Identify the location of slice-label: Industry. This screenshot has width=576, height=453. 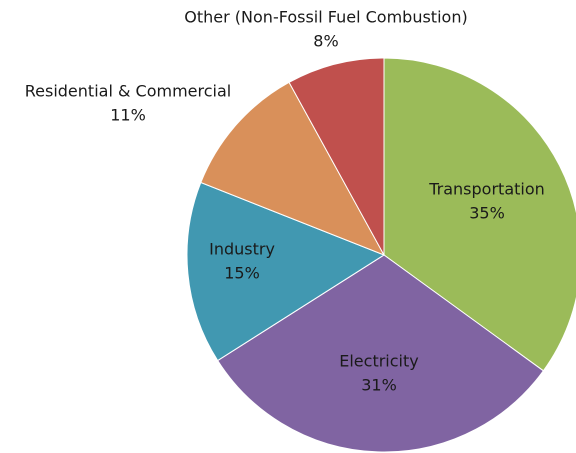
(242, 249).